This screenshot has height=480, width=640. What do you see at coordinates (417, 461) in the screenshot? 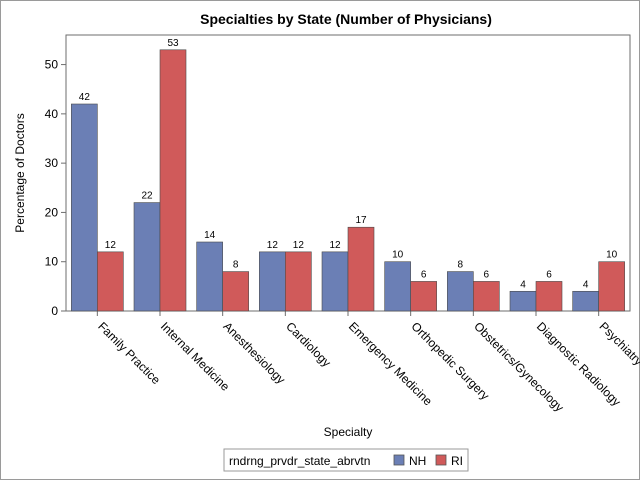
I see `legend-label-nh: NH` at bounding box center [417, 461].